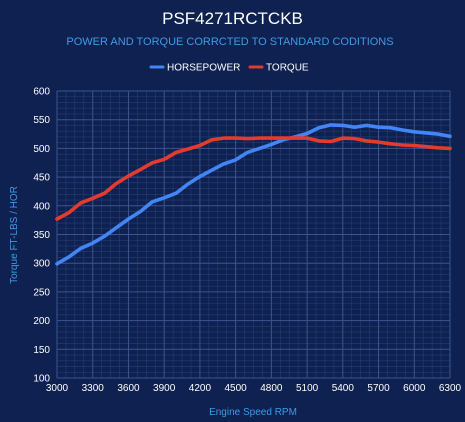 This screenshot has height=422, width=465. I want to click on legend: HORSEPOWER TORQUE, so click(229, 68).